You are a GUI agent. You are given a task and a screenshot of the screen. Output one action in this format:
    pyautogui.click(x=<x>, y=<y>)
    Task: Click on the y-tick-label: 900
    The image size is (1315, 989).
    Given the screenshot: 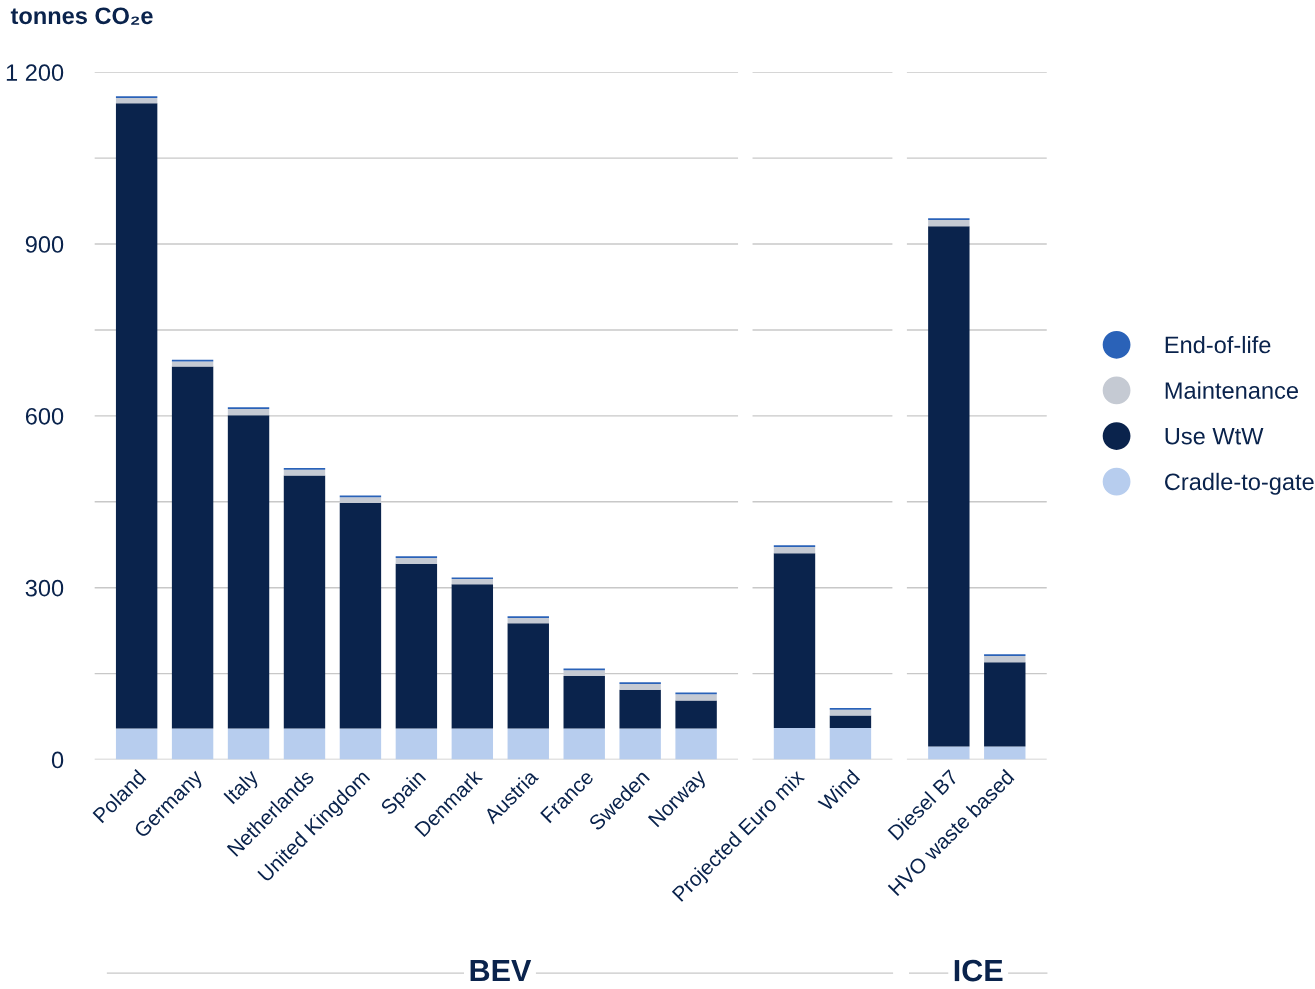 What is the action you would take?
    pyautogui.click(x=44, y=244)
    